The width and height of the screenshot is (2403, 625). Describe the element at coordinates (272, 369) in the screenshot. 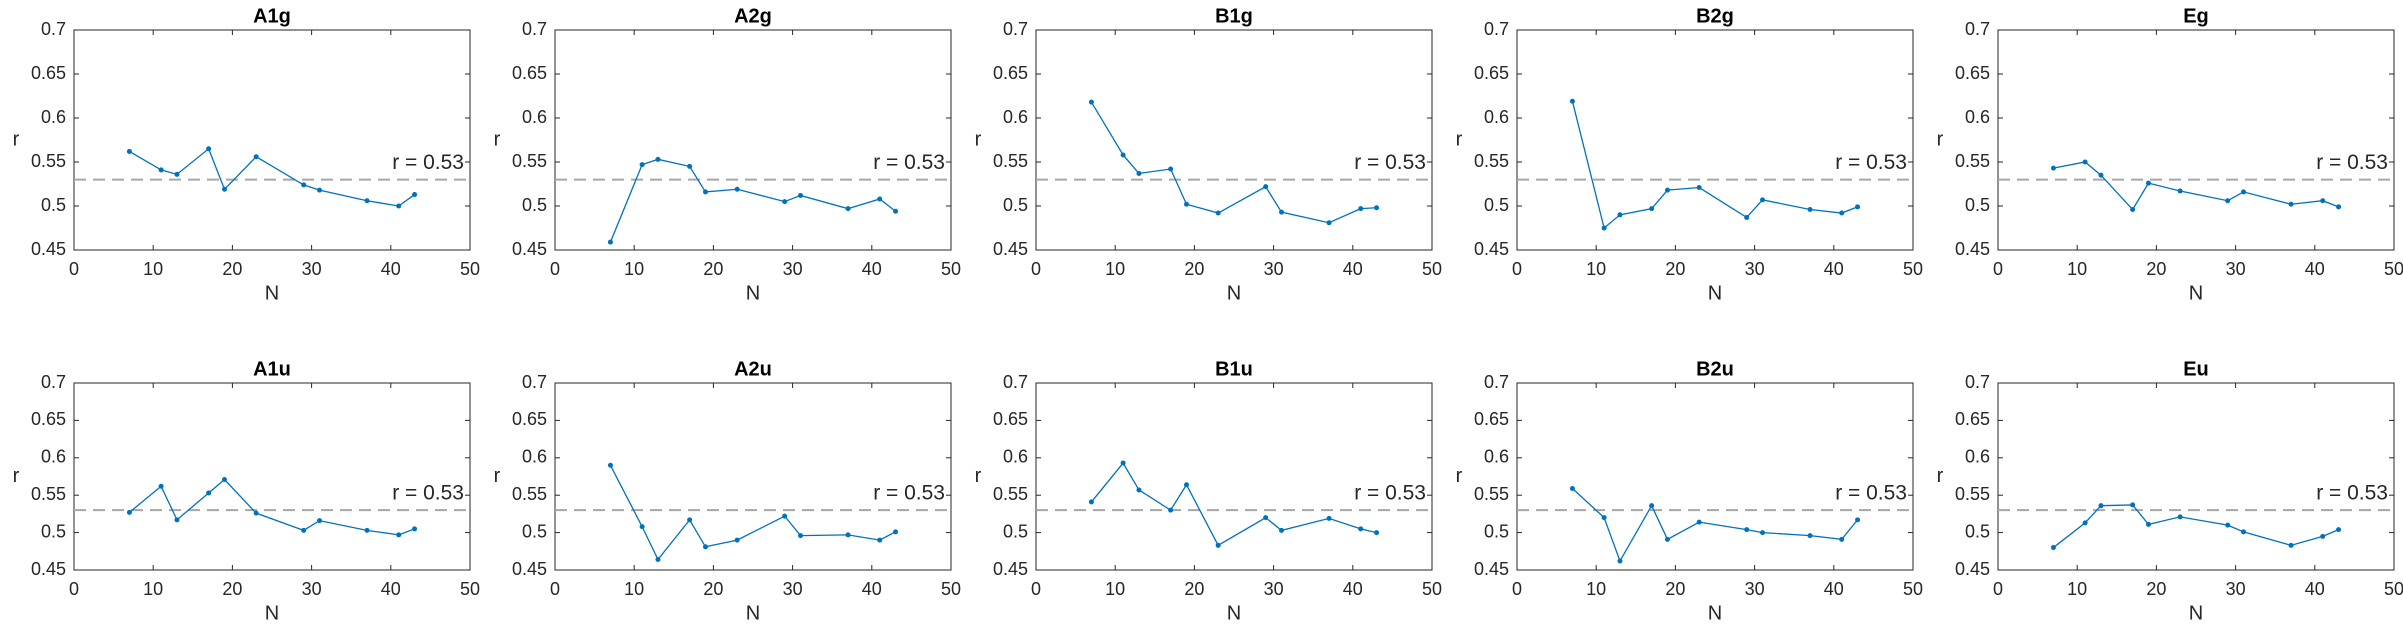

I see `chart-title: A1u` at that location.